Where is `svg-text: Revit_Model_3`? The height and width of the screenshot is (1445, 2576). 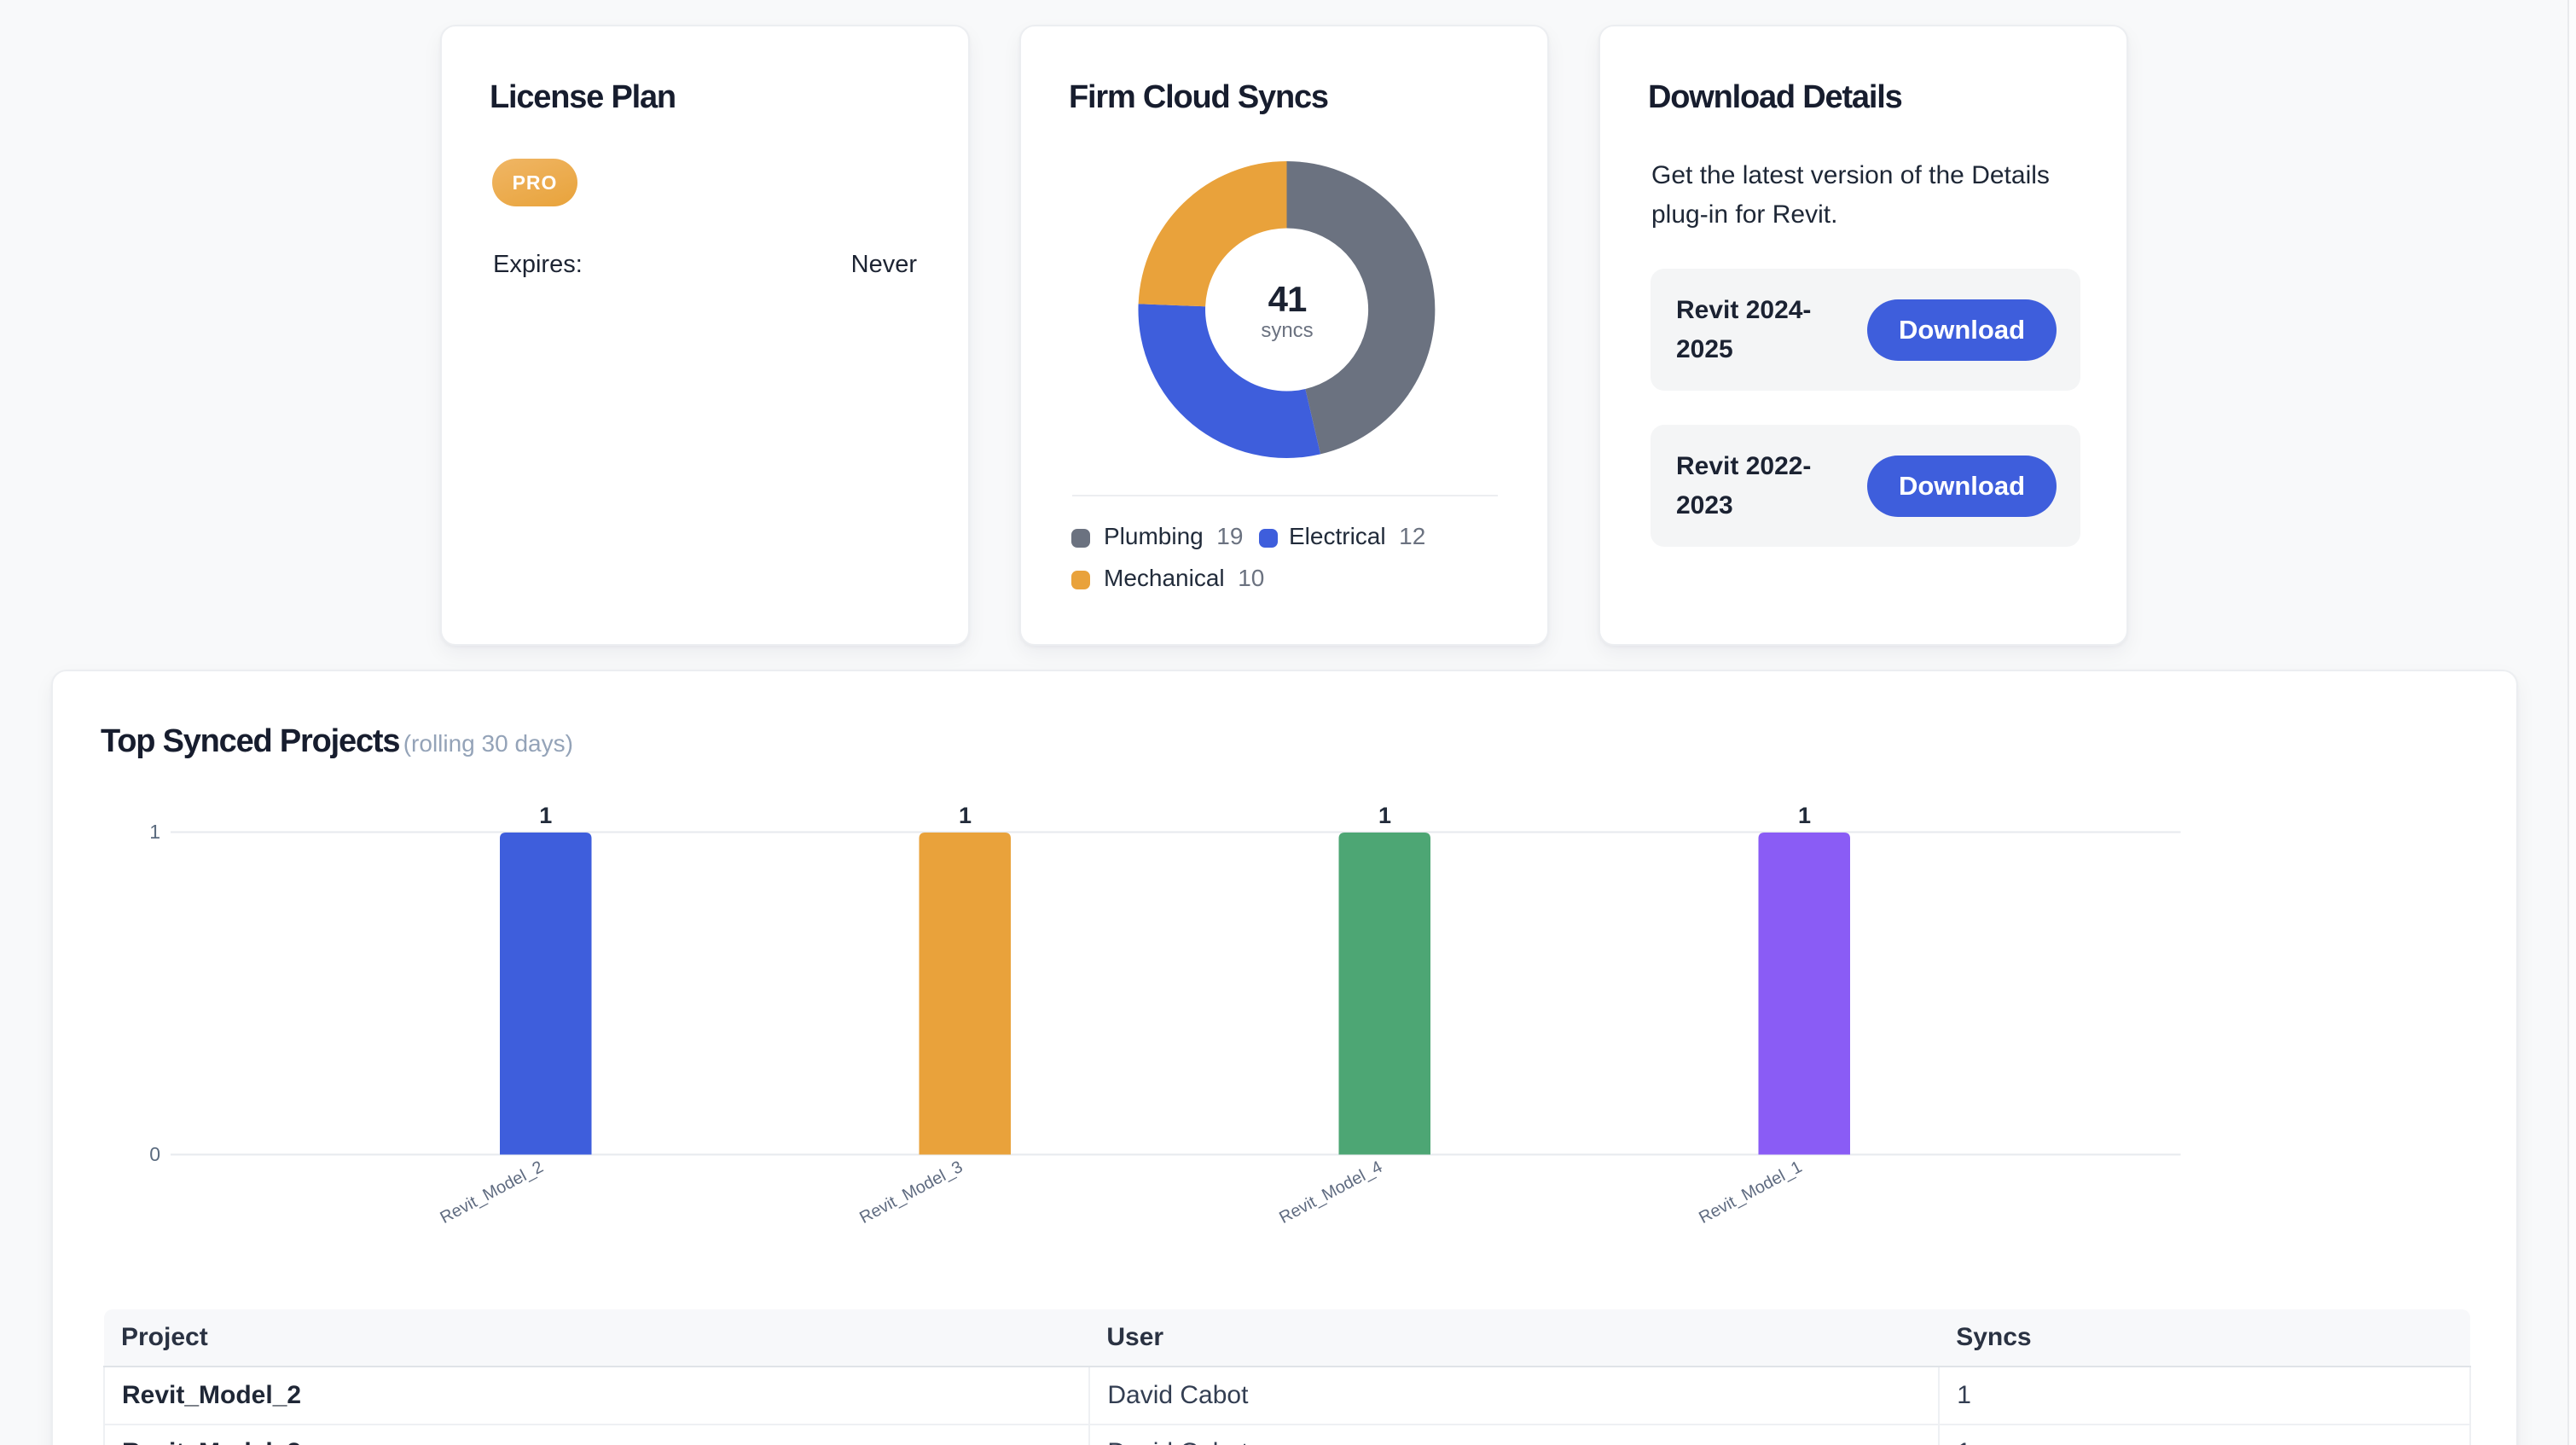 svg-text: Revit_Model_3 is located at coordinates (911, 1192).